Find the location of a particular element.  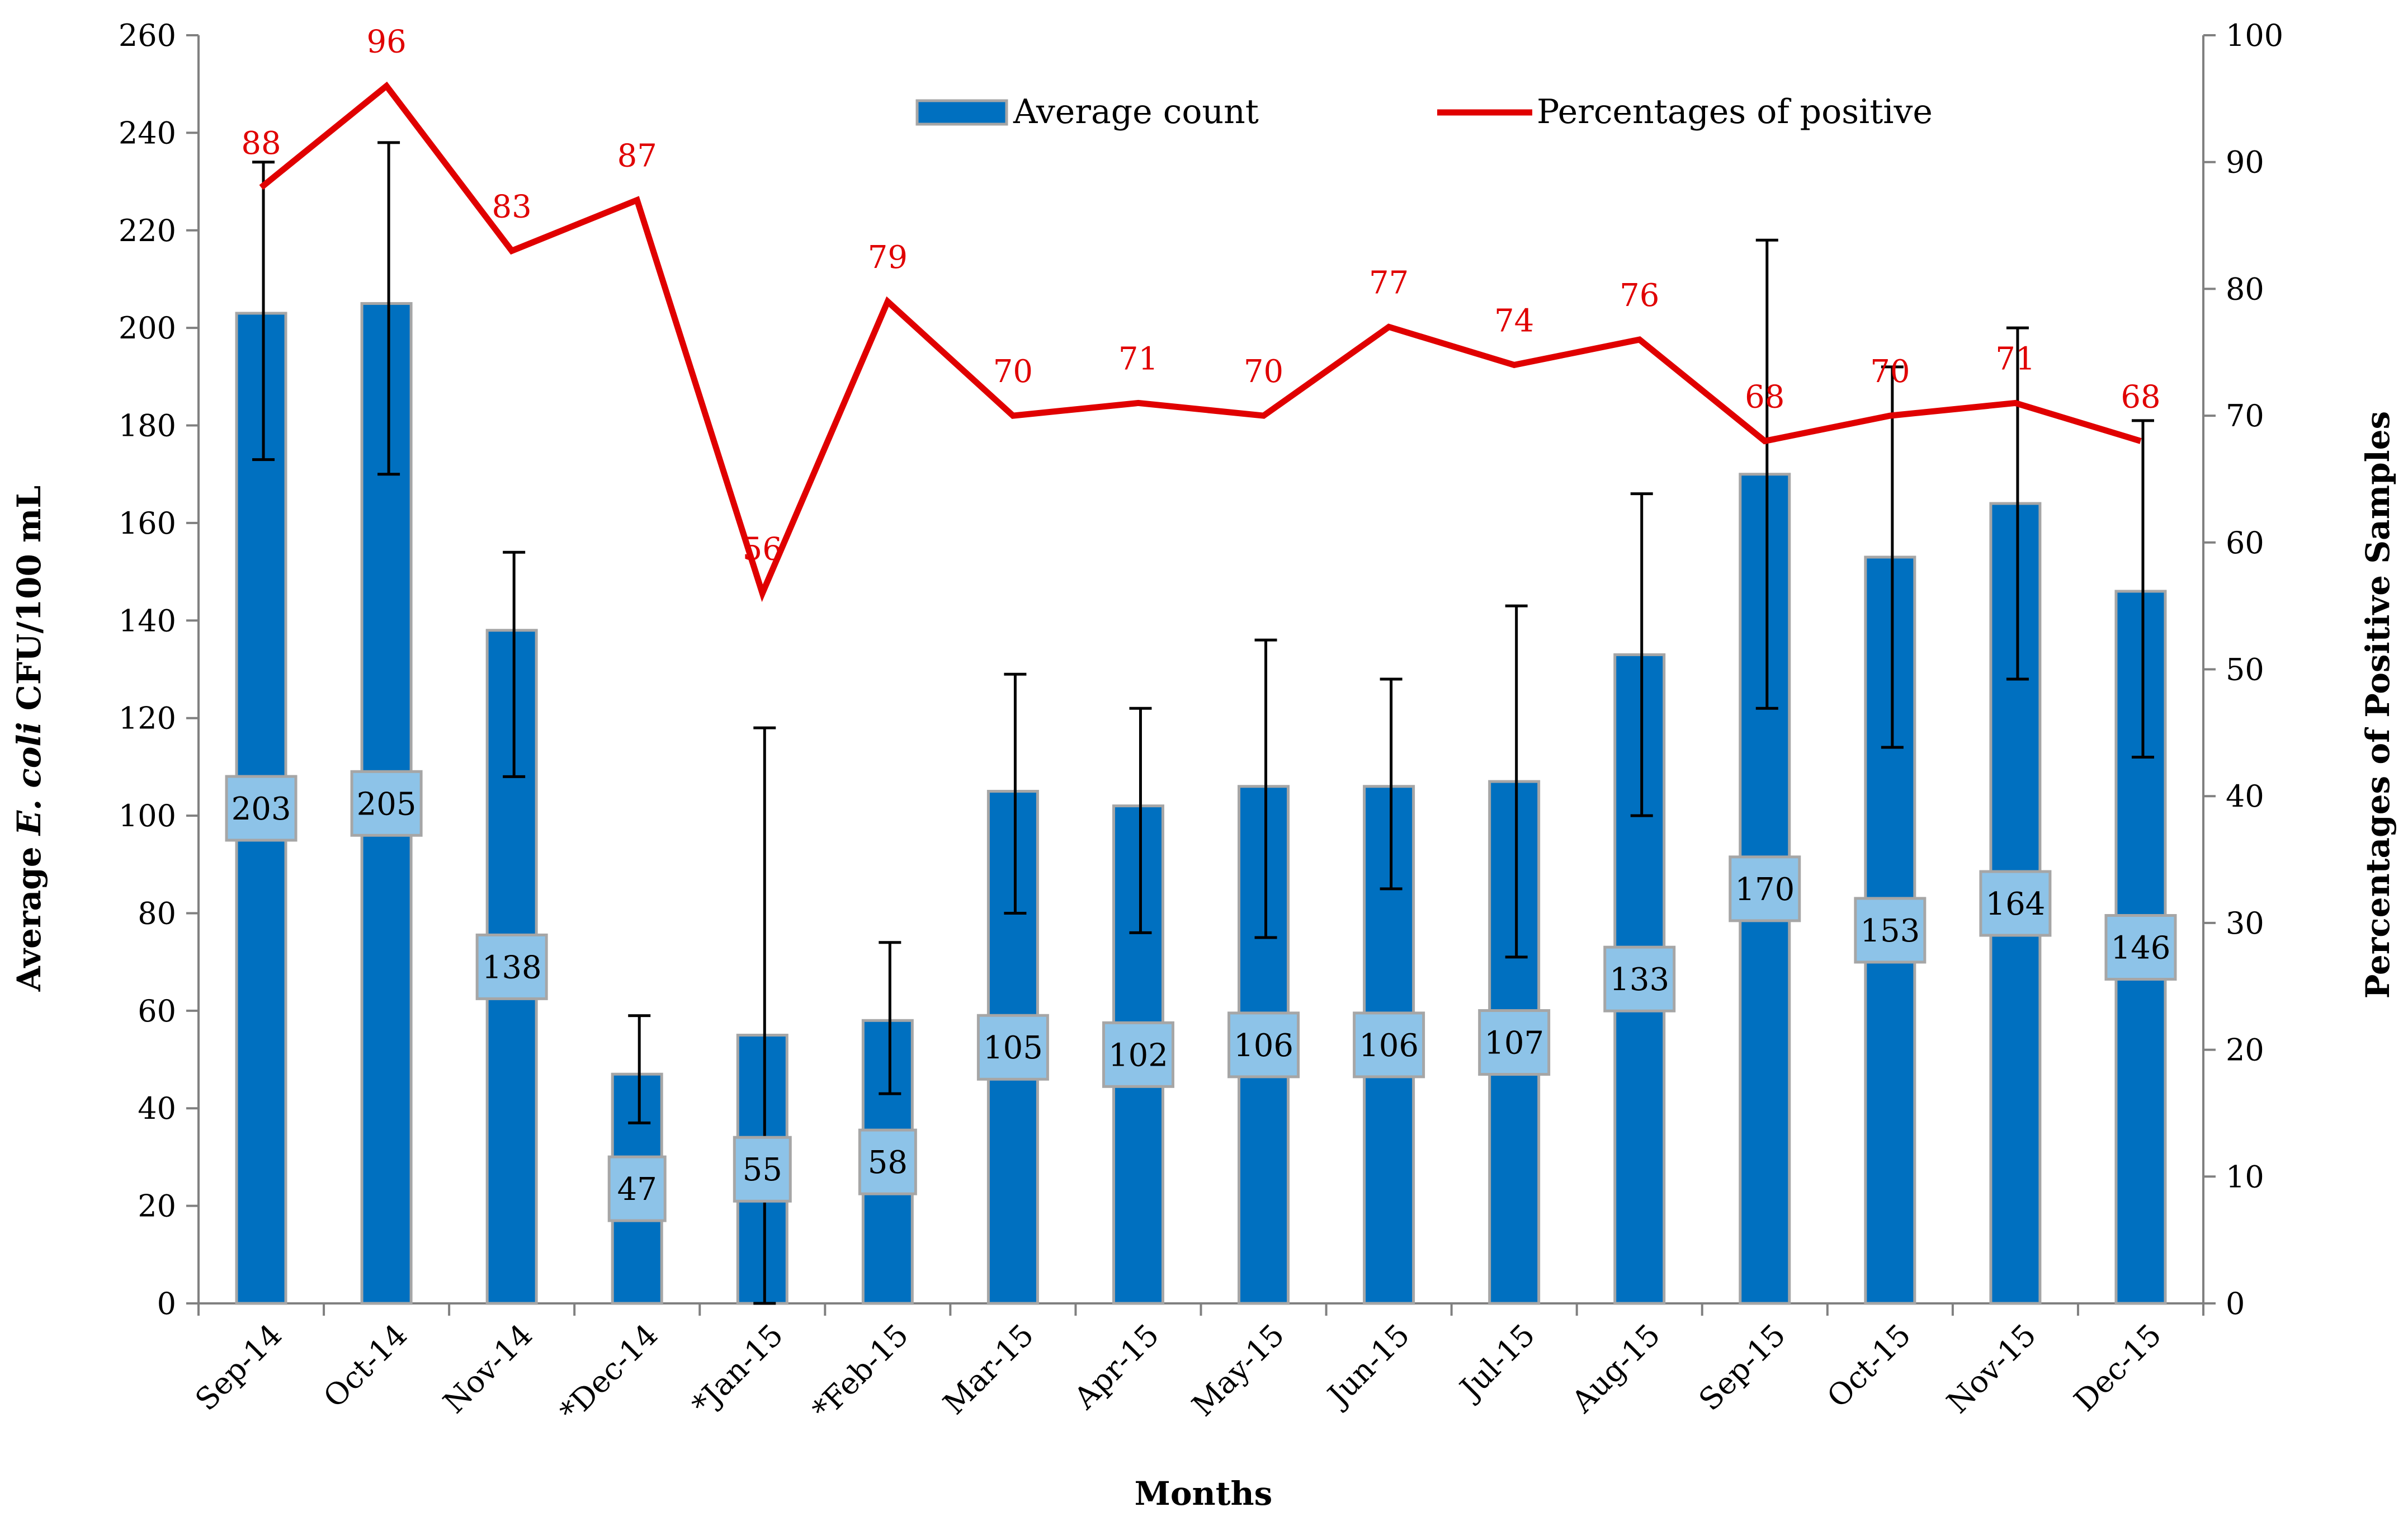

bar-data-label: 133 is located at coordinates (1639, 980).